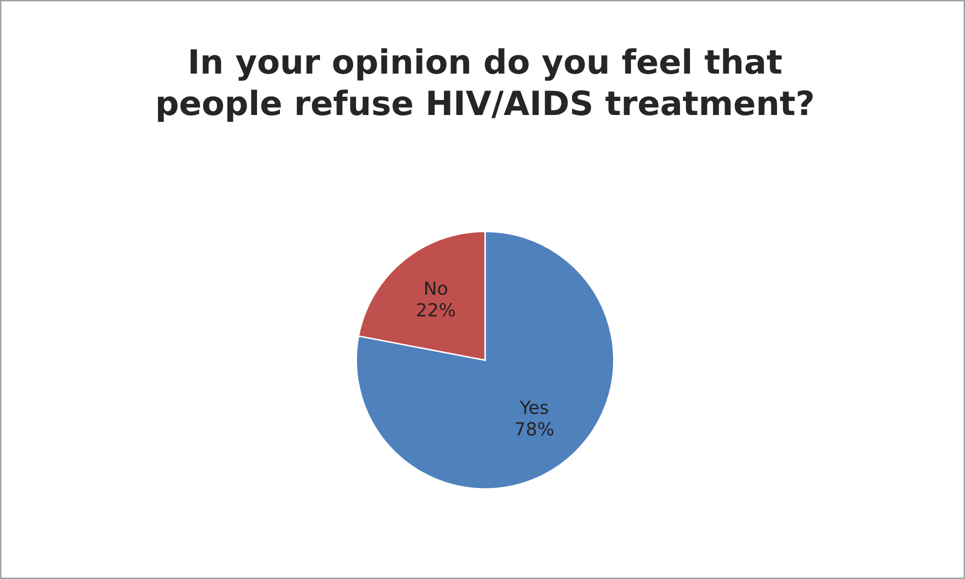  What do you see at coordinates (436, 289) in the screenshot?
I see `slice-label: No` at bounding box center [436, 289].